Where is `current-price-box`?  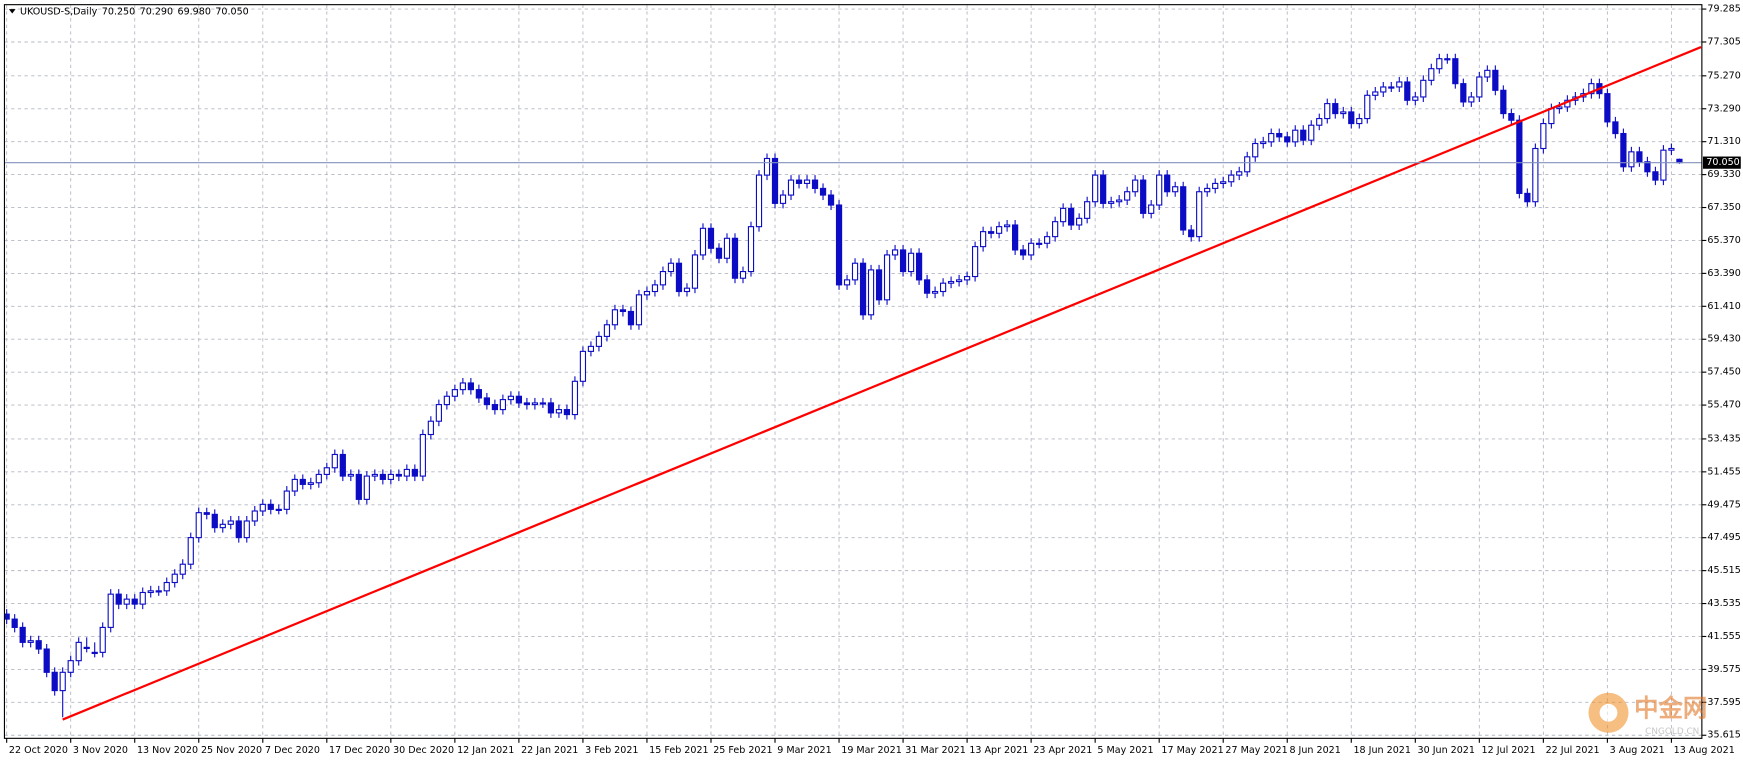 current-price-box is located at coordinates (1721, 162).